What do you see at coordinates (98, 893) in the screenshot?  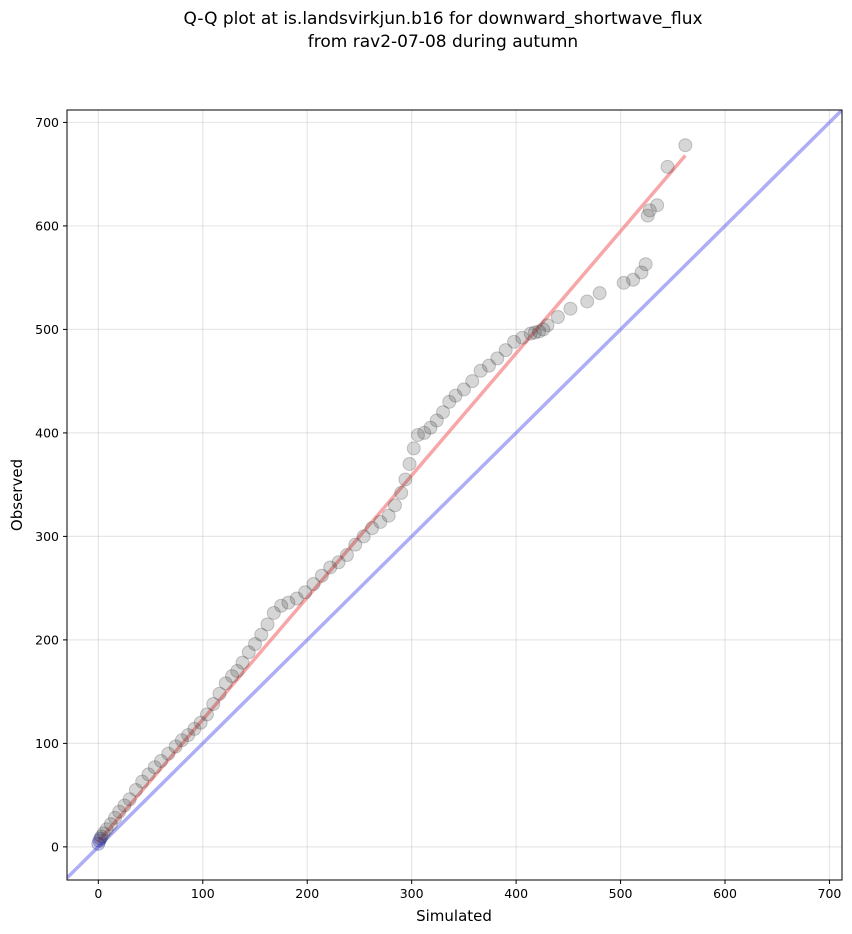 I see `x-tick-label: 0` at bounding box center [98, 893].